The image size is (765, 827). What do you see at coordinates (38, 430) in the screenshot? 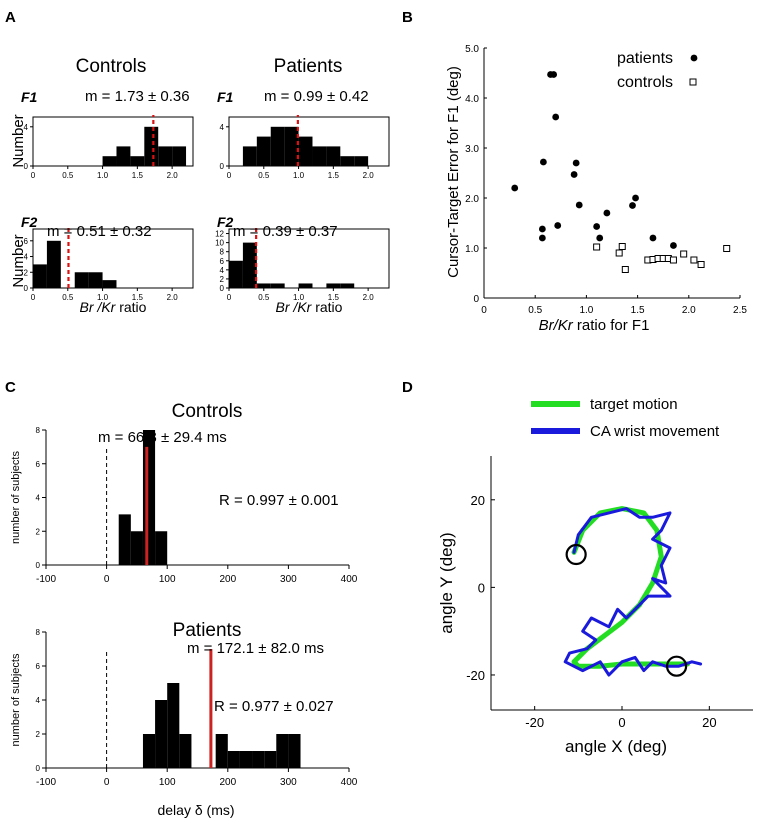
I see `y-tick-label: 8` at bounding box center [38, 430].